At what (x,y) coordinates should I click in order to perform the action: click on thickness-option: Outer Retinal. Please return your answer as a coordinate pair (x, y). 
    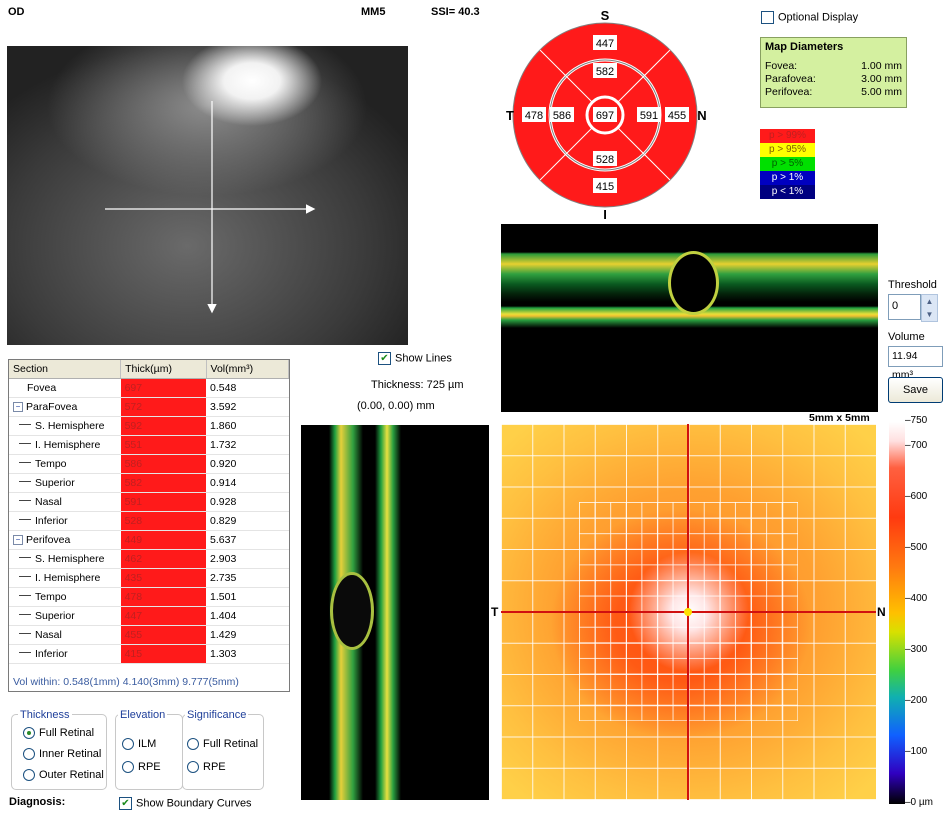
    Looking at the image, I should click on (63, 779).